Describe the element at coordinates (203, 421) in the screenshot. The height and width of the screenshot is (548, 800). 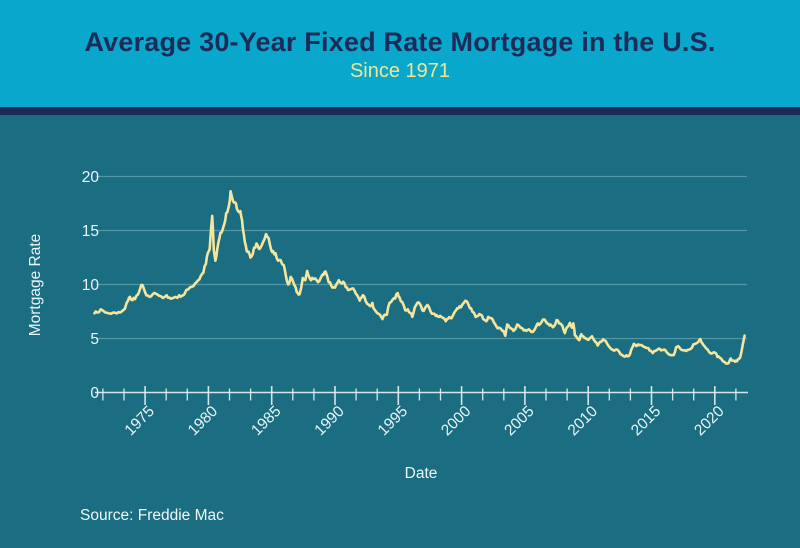
I see `x-tick-label-1980: 1980` at that location.